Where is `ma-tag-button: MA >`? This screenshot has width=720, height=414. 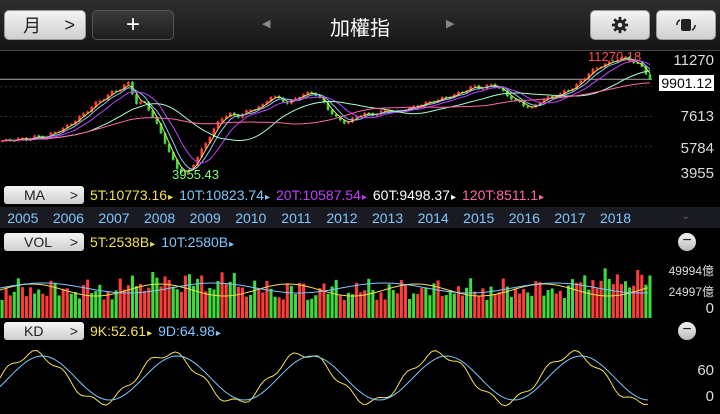
ma-tag-button: MA > is located at coordinates (44, 195).